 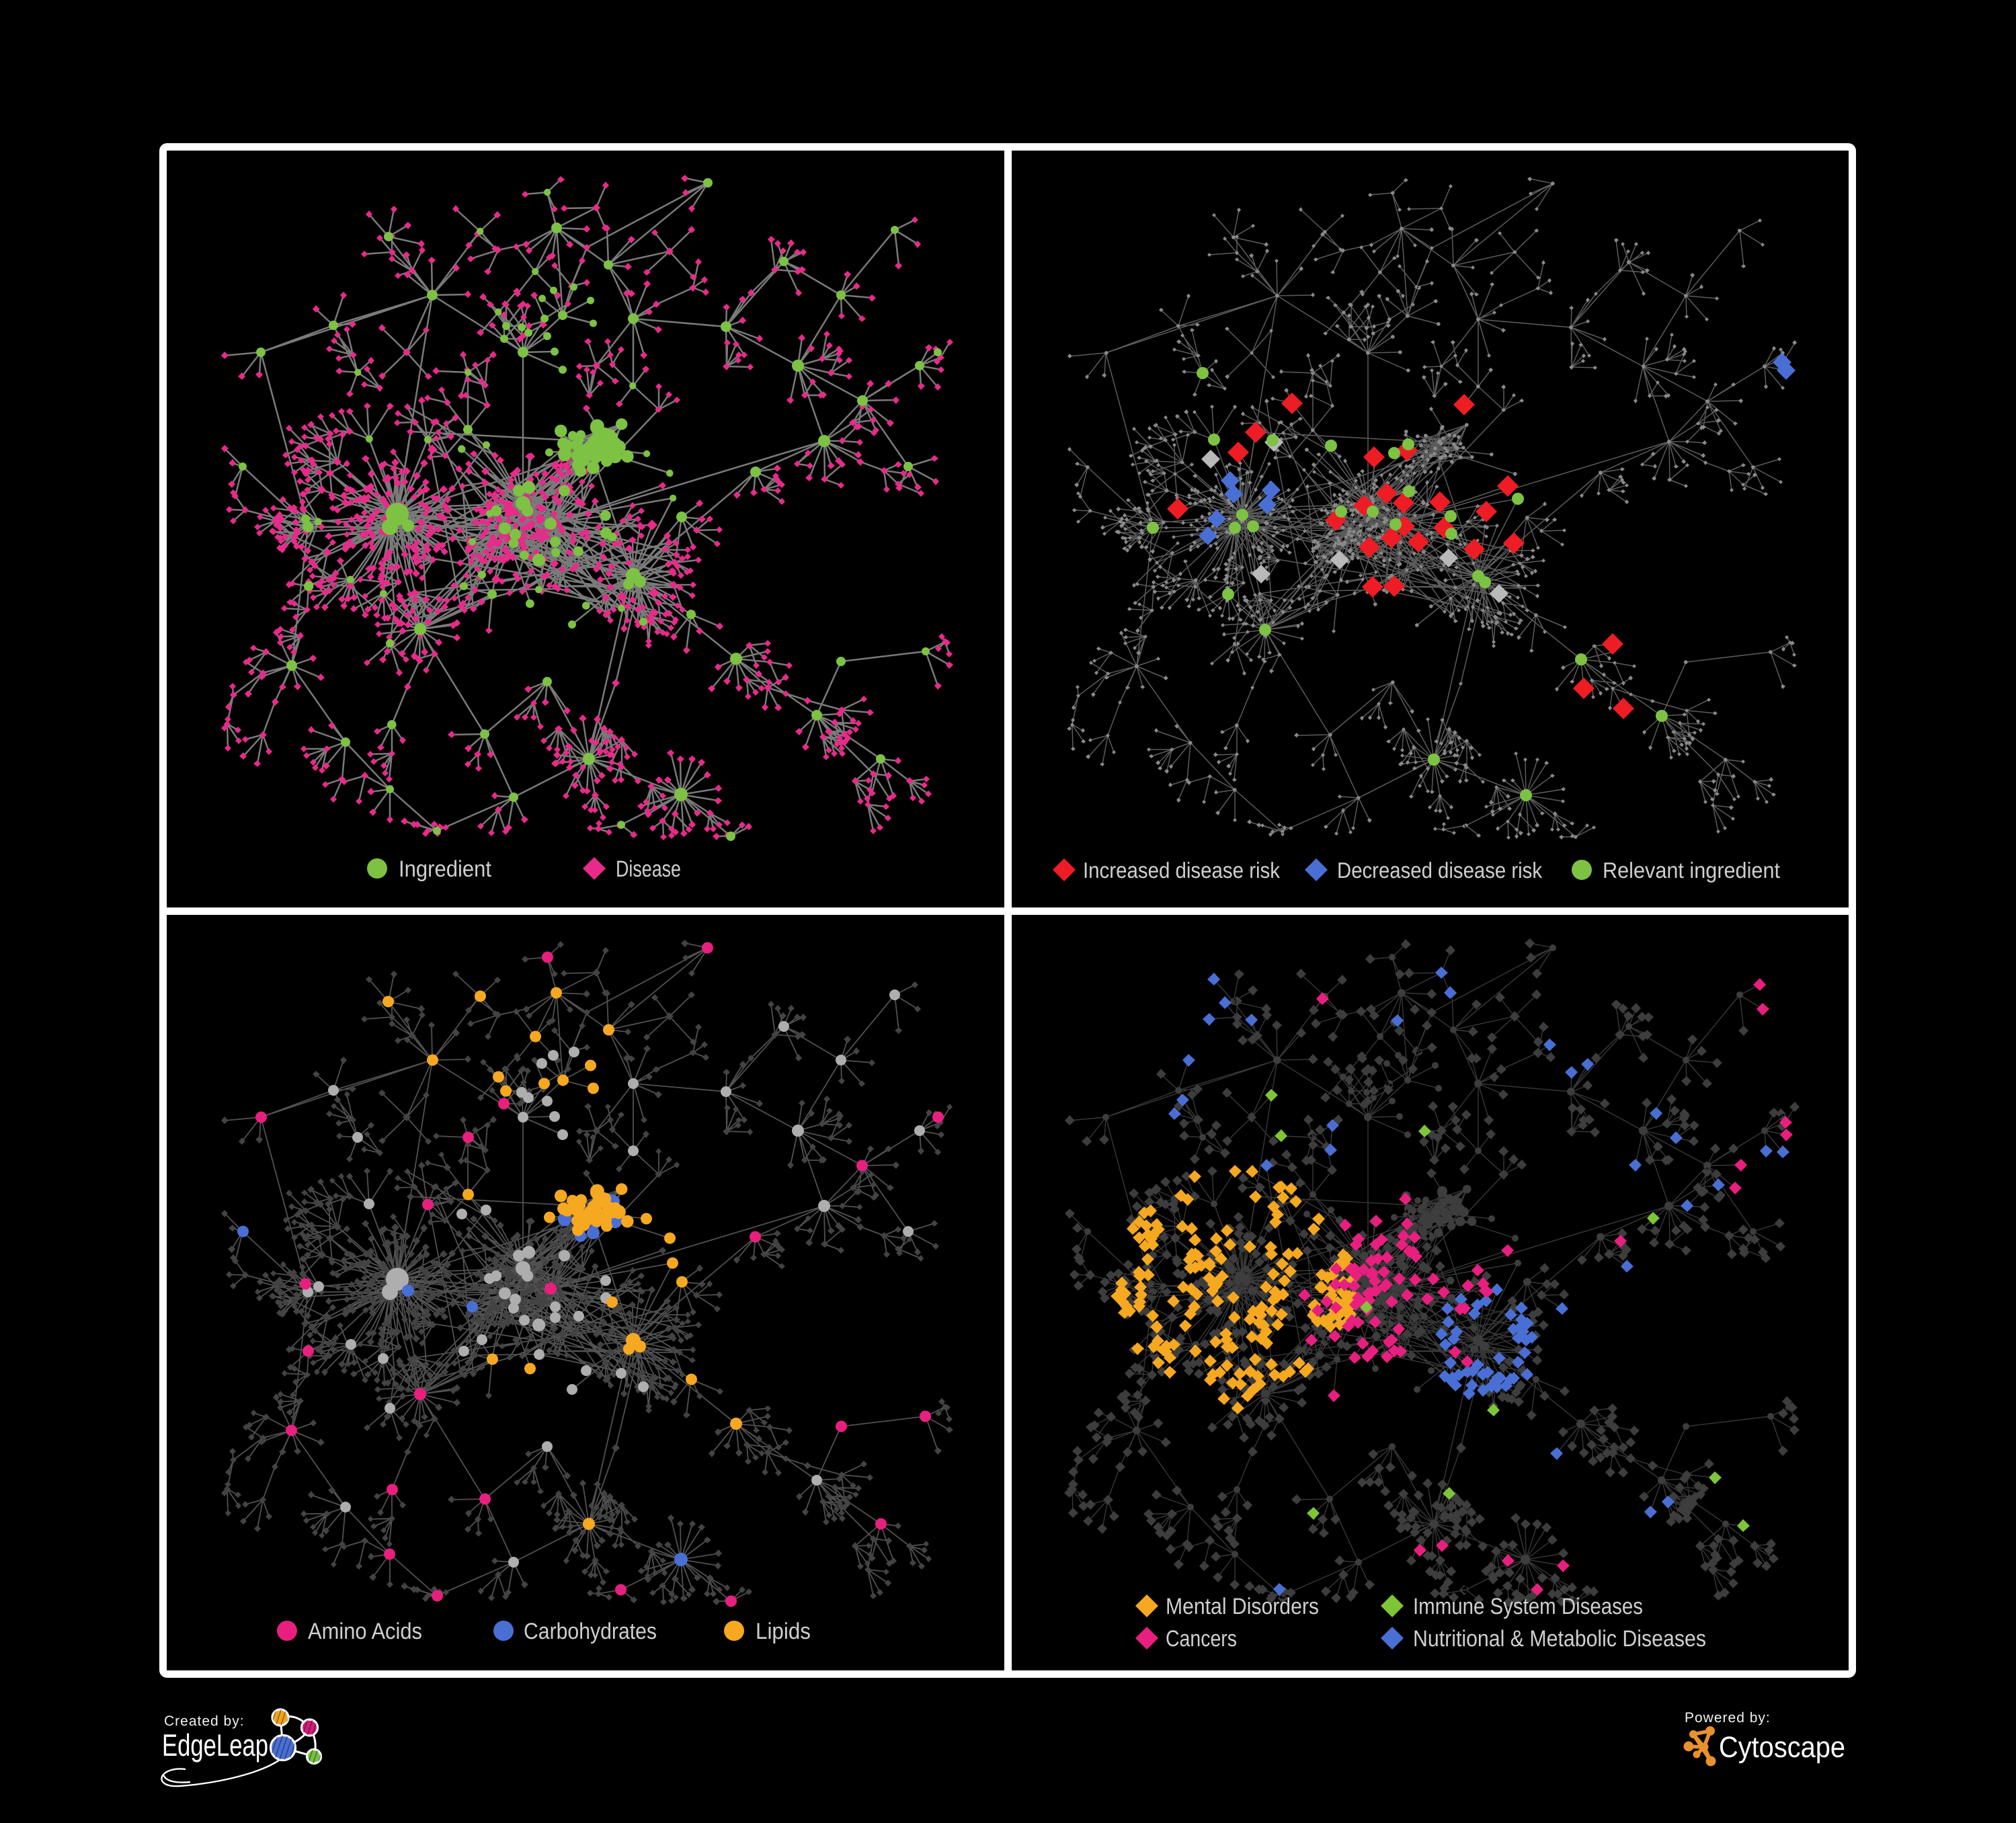 I want to click on svg-text: Powered by:, so click(x=1728, y=1718).